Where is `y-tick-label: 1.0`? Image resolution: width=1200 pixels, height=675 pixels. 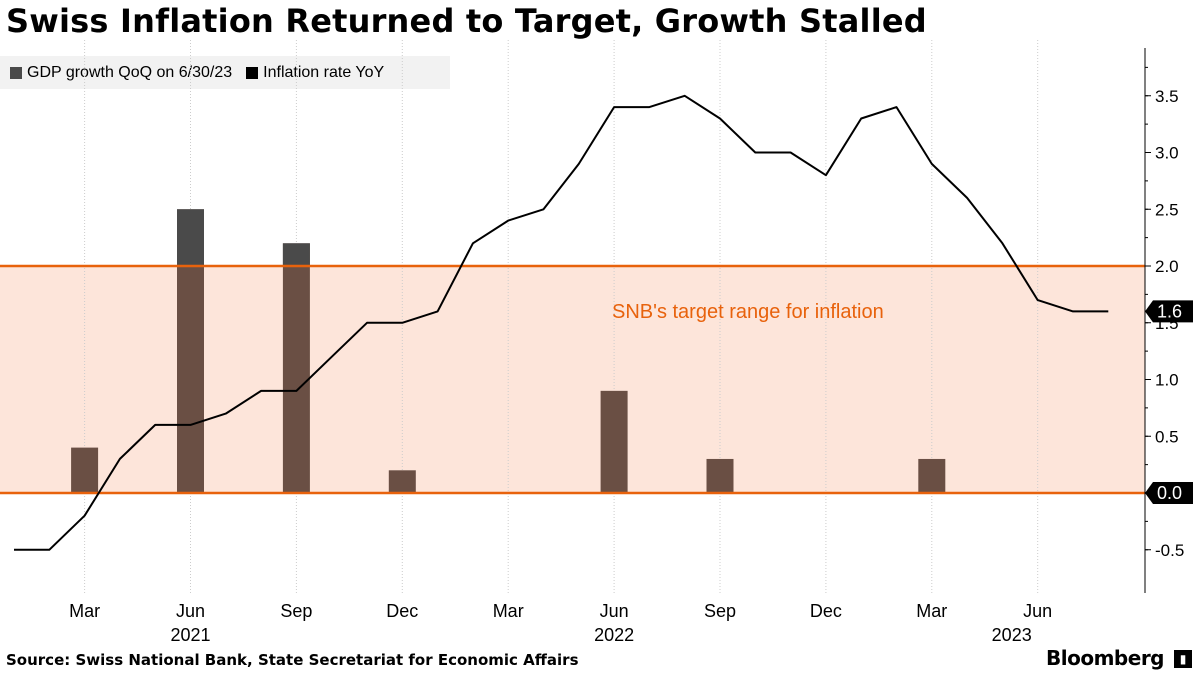 y-tick-label: 1.0 is located at coordinates (1167, 380).